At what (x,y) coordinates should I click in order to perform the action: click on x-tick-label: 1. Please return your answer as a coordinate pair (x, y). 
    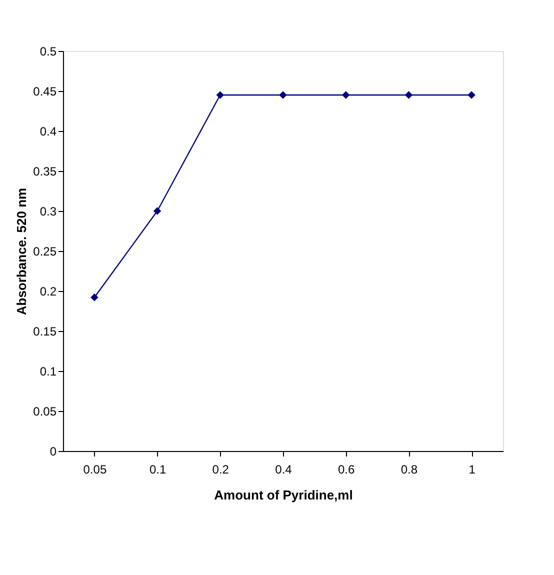
    Looking at the image, I should click on (472, 469).